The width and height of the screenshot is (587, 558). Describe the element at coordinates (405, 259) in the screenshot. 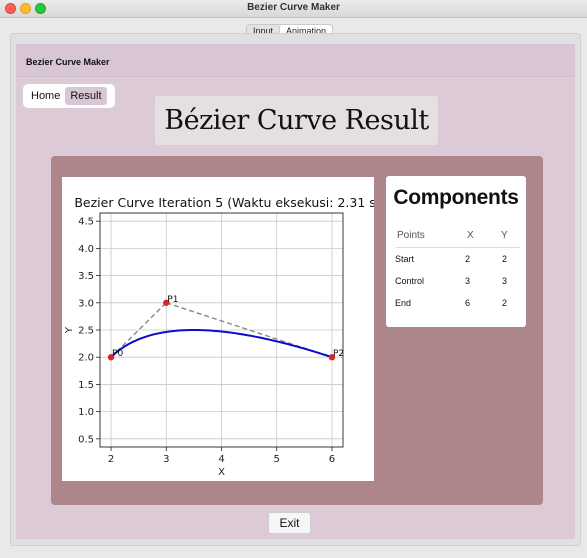

I see `row-name: Start` at that location.